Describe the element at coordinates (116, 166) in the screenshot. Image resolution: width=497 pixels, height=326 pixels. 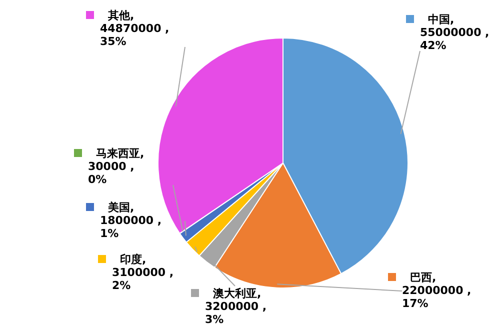
I see `legend-label: 马来西亚, 30000 , 0%` at that location.